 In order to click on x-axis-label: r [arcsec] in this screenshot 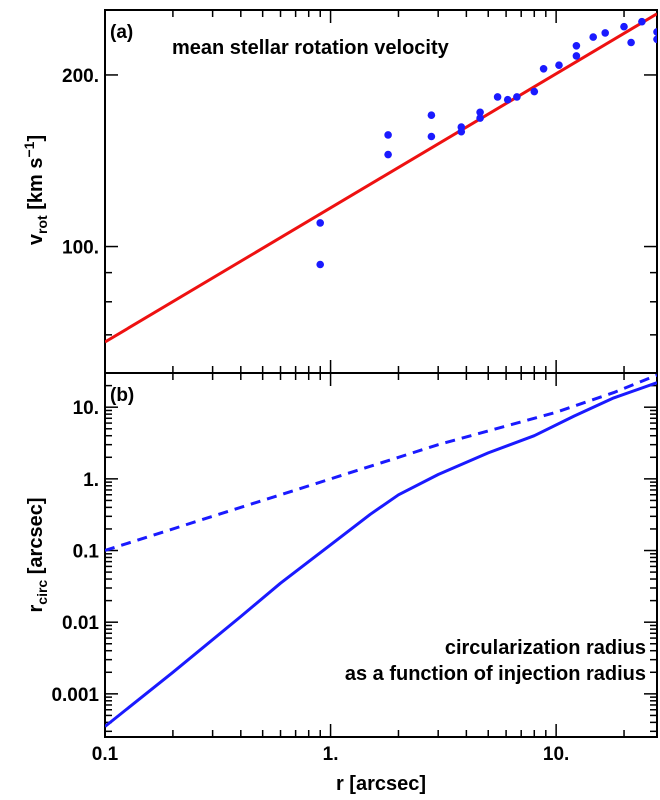, I will do `click(381, 784)`.